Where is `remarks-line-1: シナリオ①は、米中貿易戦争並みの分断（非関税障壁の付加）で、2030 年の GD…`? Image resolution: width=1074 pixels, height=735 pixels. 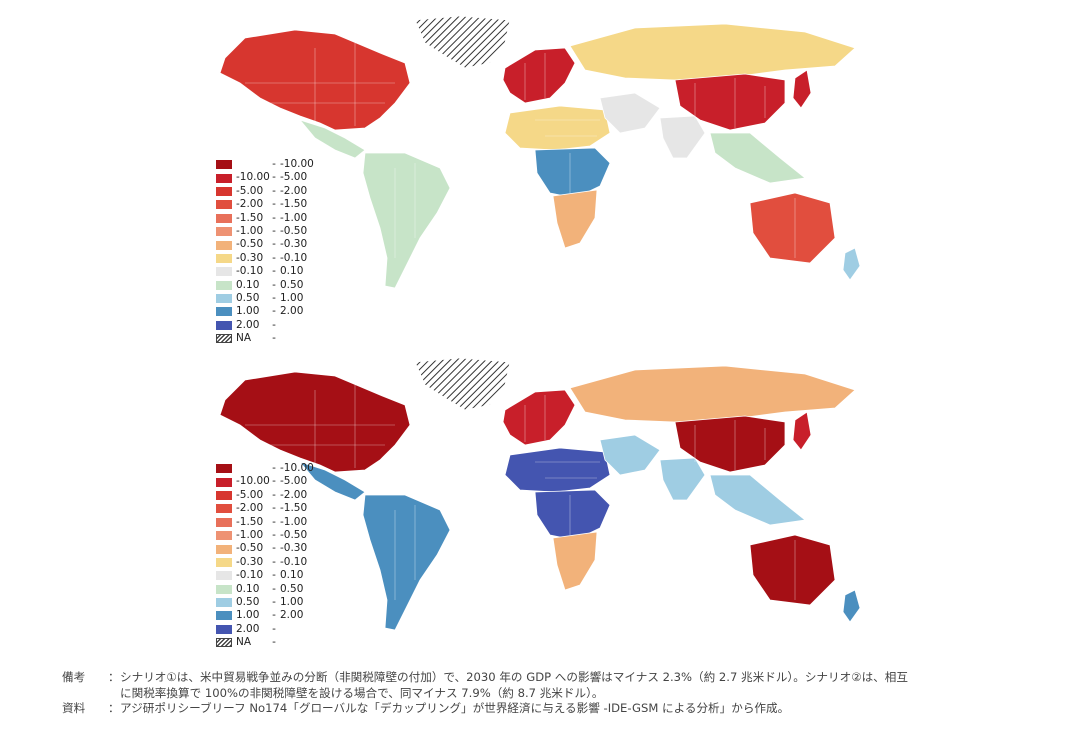
remarks-line-1: シナリオ①は、米中貿易戦争並みの分断（非関税障壁の付加）で、2030 年の GD… is located at coordinates (514, 677).